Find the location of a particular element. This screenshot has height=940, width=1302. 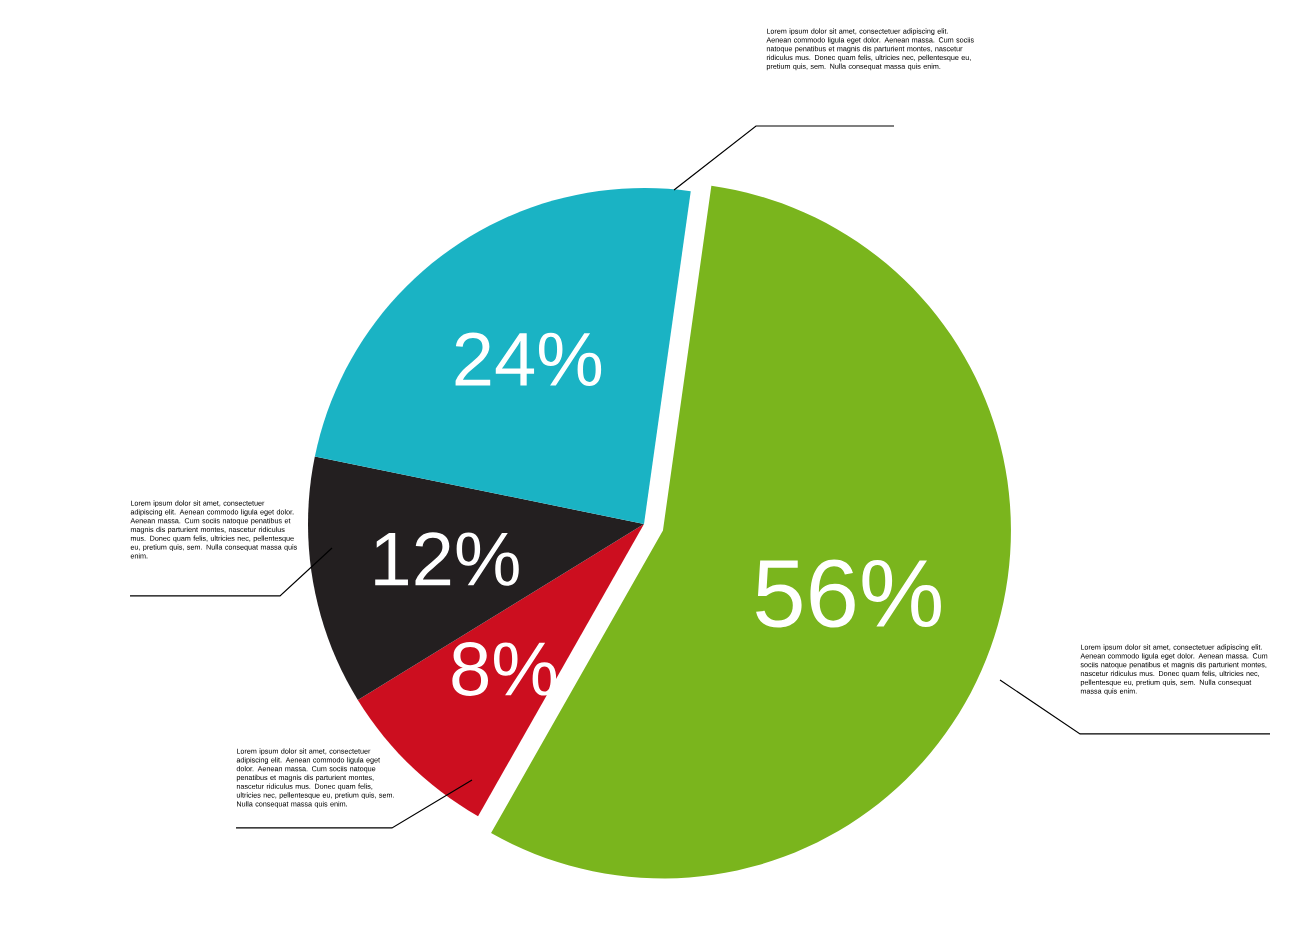

data-label: 56% is located at coordinates (848, 593).